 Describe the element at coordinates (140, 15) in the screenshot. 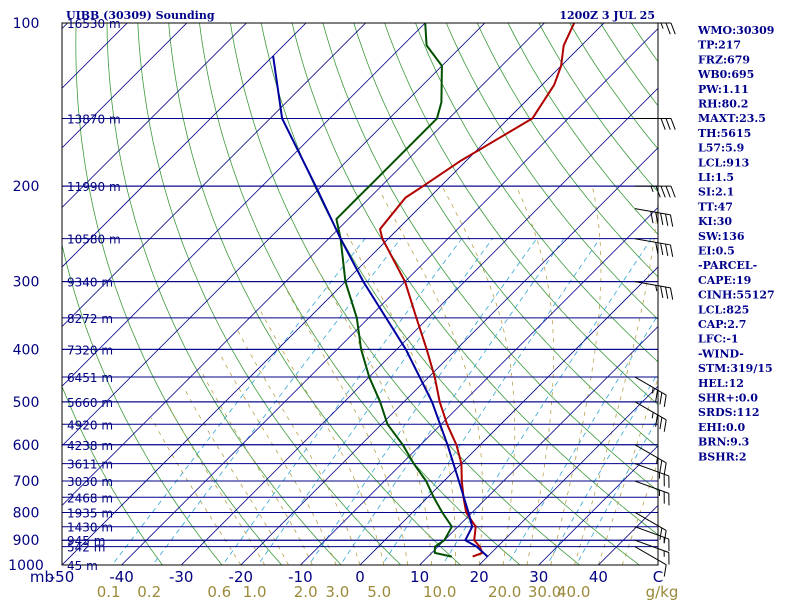

I see `chart-title: UIBB (30309) Sounding` at that location.